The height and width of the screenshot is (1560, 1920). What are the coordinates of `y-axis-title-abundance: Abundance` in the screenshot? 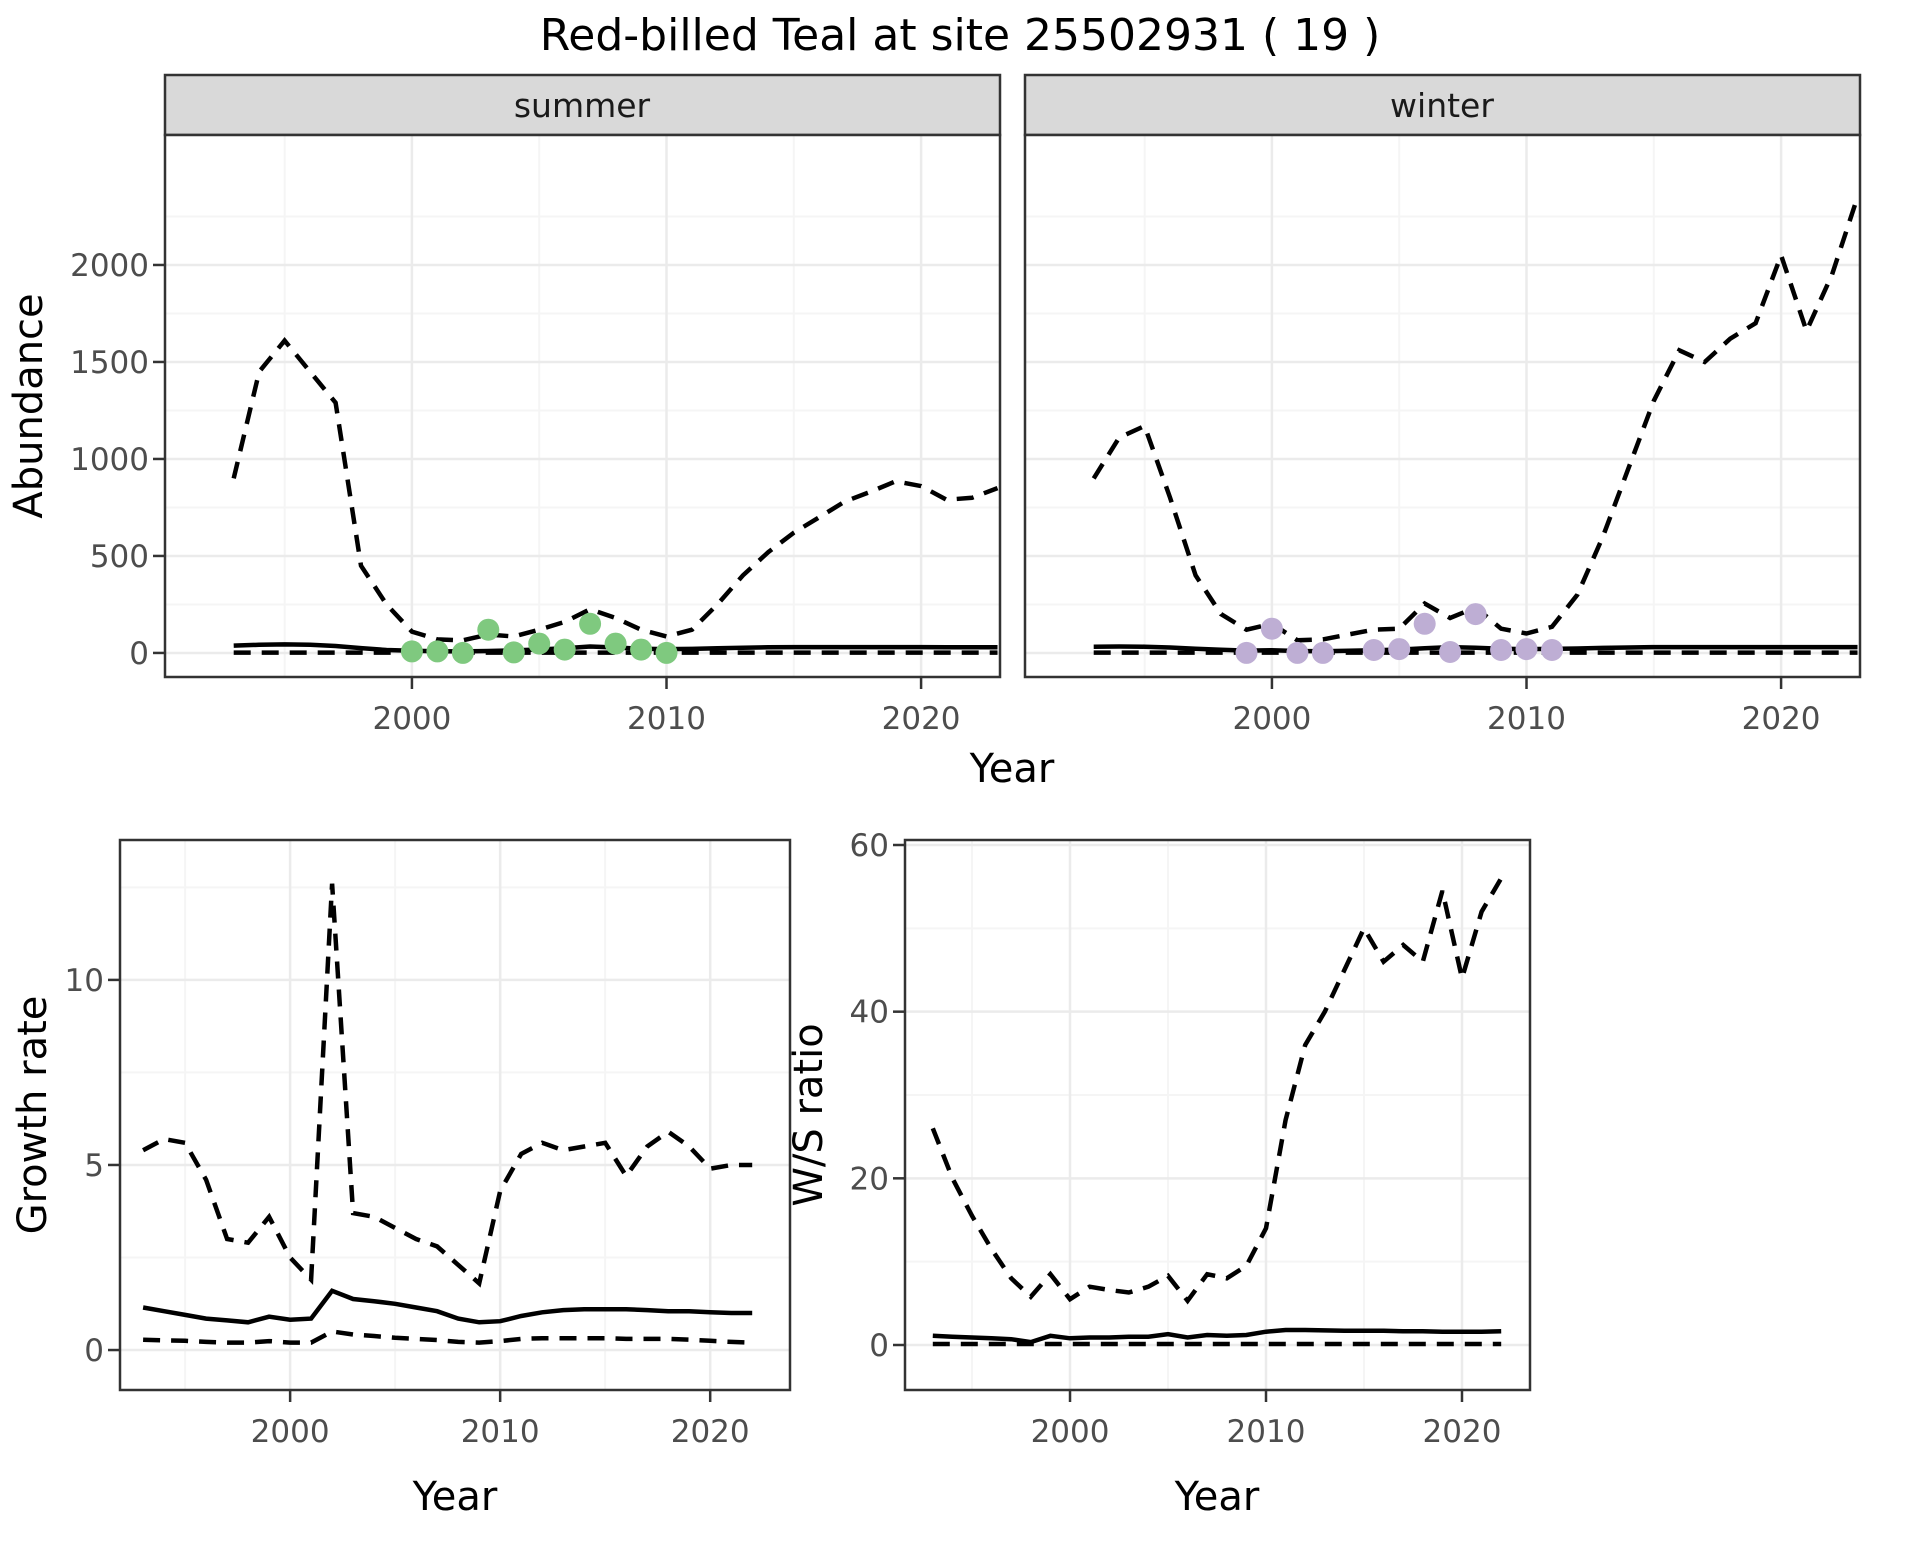 It's located at (29, 405).